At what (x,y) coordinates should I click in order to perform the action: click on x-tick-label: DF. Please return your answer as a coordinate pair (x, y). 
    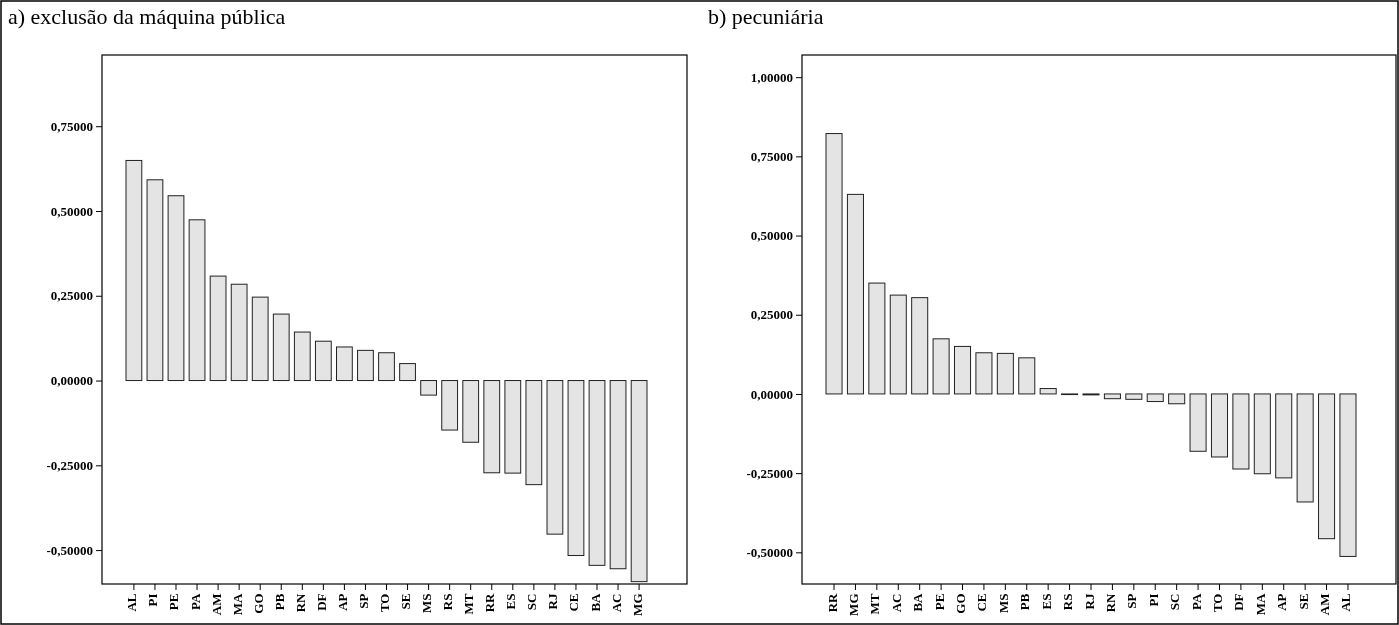
    Looking at the image, I should click on (321, 602).